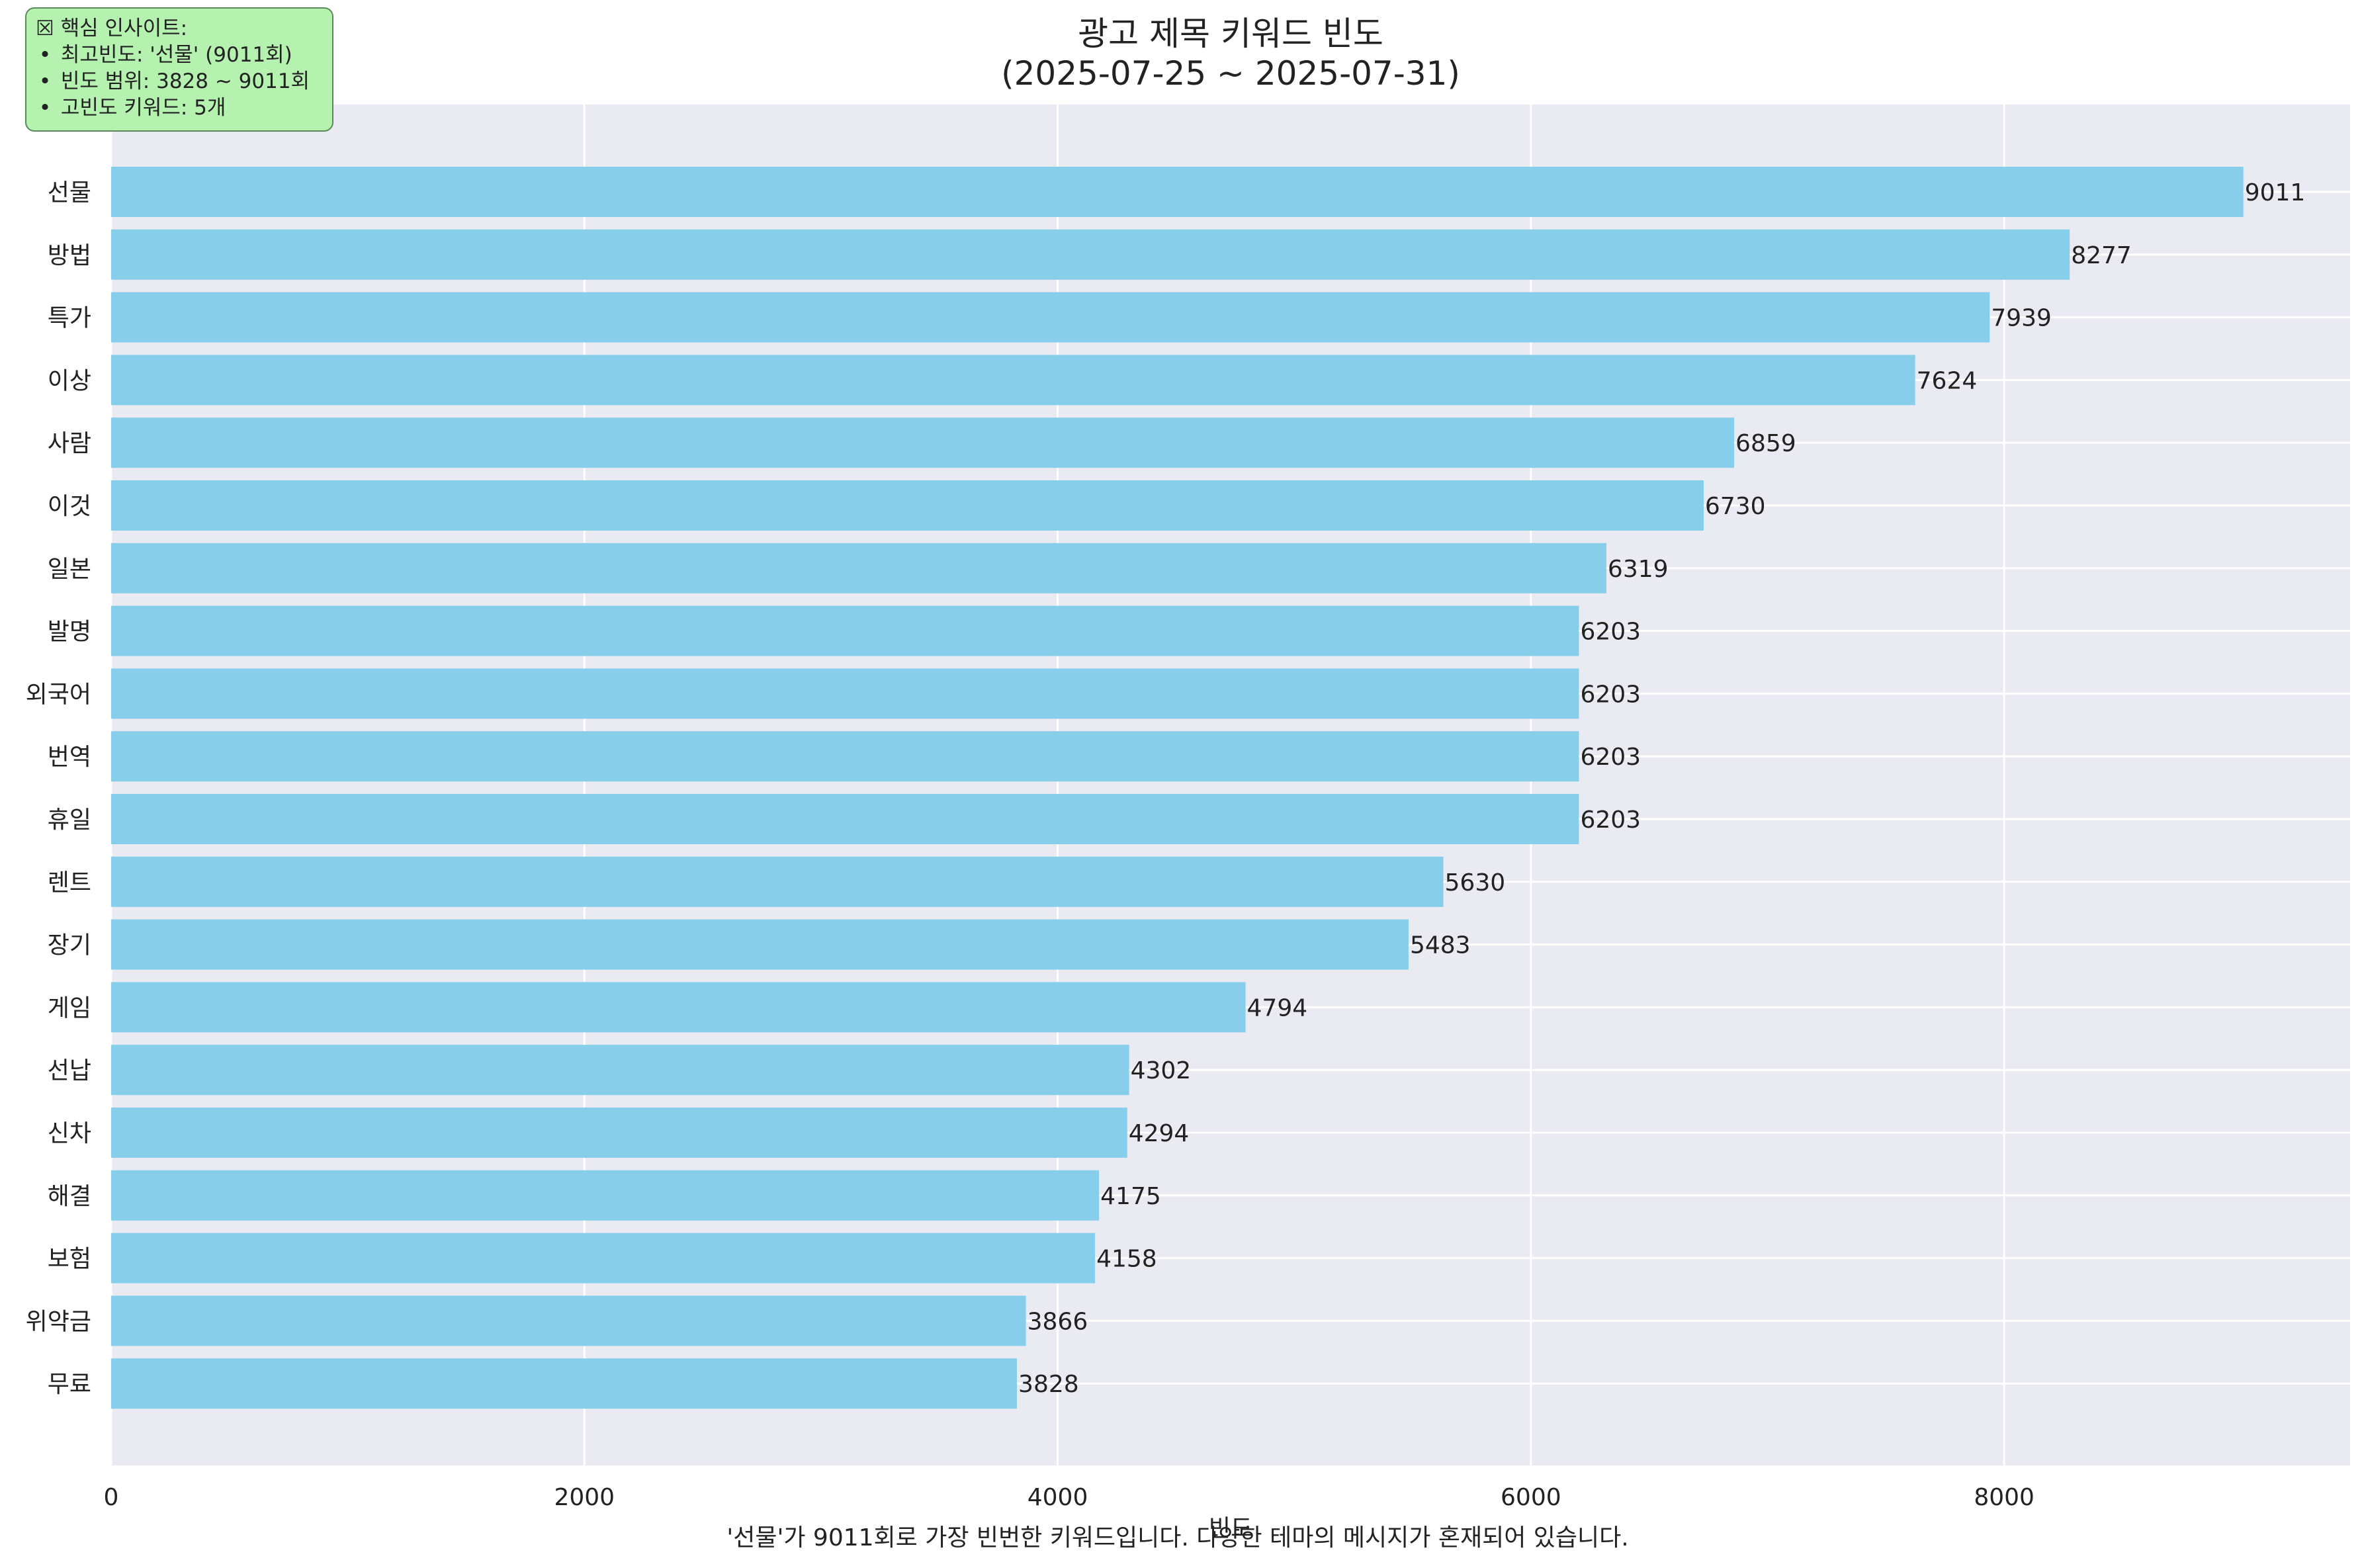  What do you see at coordinates (69, 443) in the screenshot?
I see `y-tick-label: 사람` at bounding box center [69, 443].